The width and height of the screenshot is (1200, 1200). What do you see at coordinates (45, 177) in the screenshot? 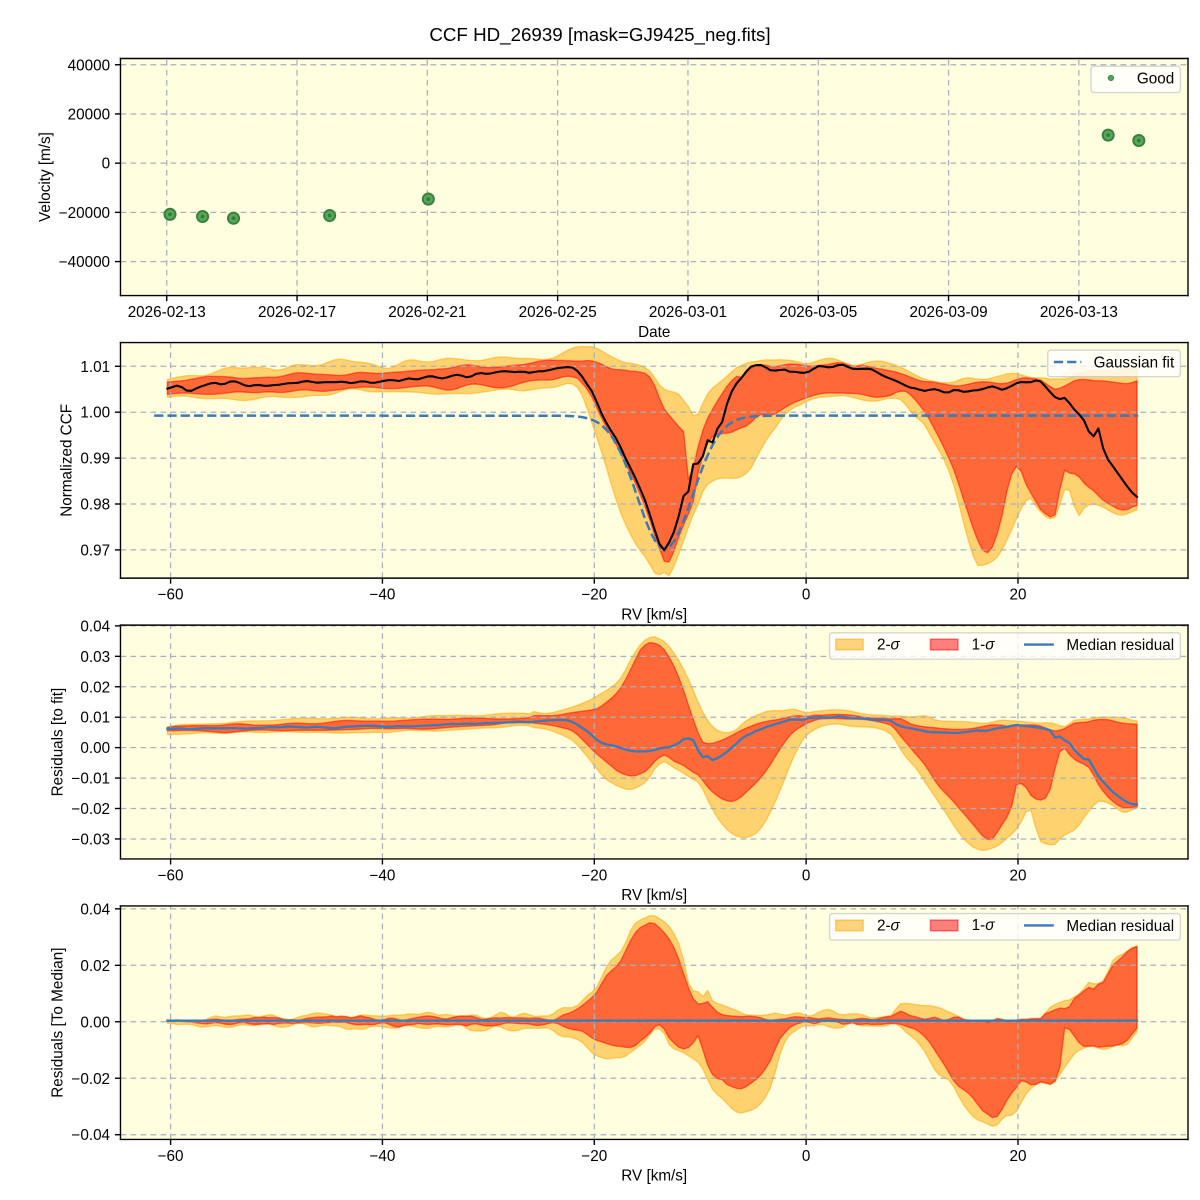
I see `svg-text: Velocity [m/s]` at bounding box center [45, 177].